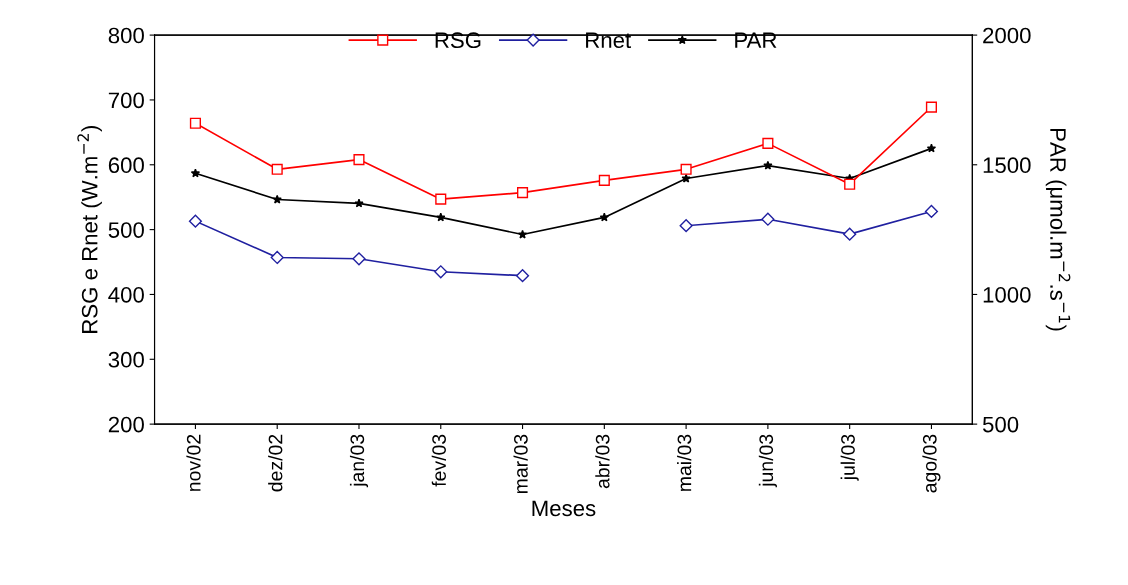 This screenshot has height=585, width=1128. I want to click on y2-tick-label: 2000, so click(1007, 35).